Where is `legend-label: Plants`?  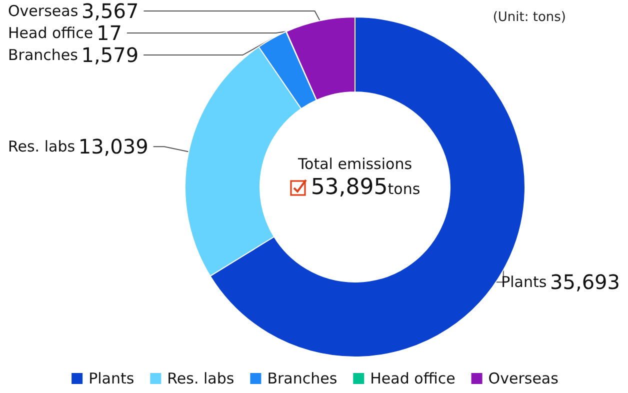 legend-label: Plants is located at coordinates (111, 379).